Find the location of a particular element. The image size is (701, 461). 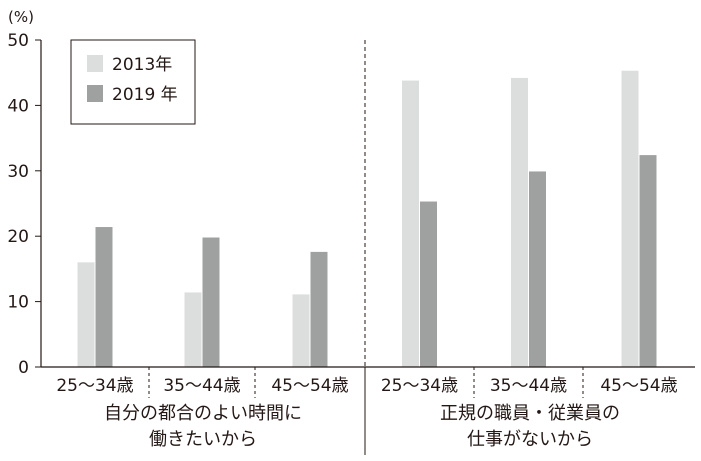

y-tick-label: 20 is located at coordinates (18, 237).